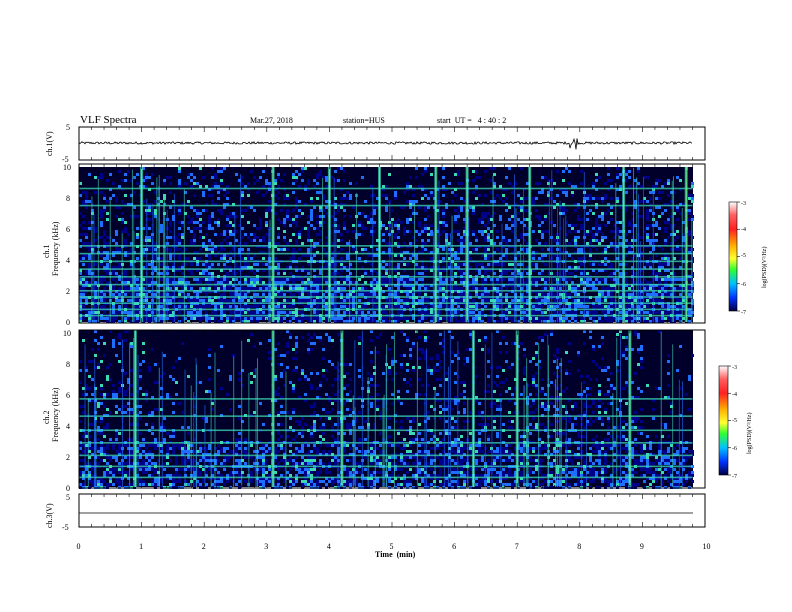 Image resolution: width=792 pixels, height=612 pixels. Describe the element at coordinates (386, 246) in the screenshot. I see `spectrogram-band` at that location.